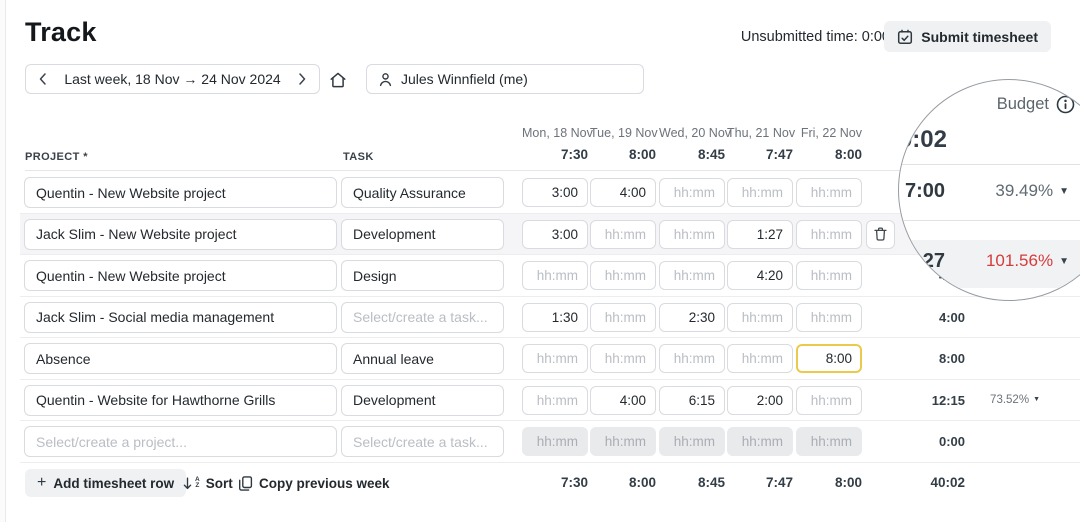  I want to click on footer-day-total: 8:00, so click(642, 482).